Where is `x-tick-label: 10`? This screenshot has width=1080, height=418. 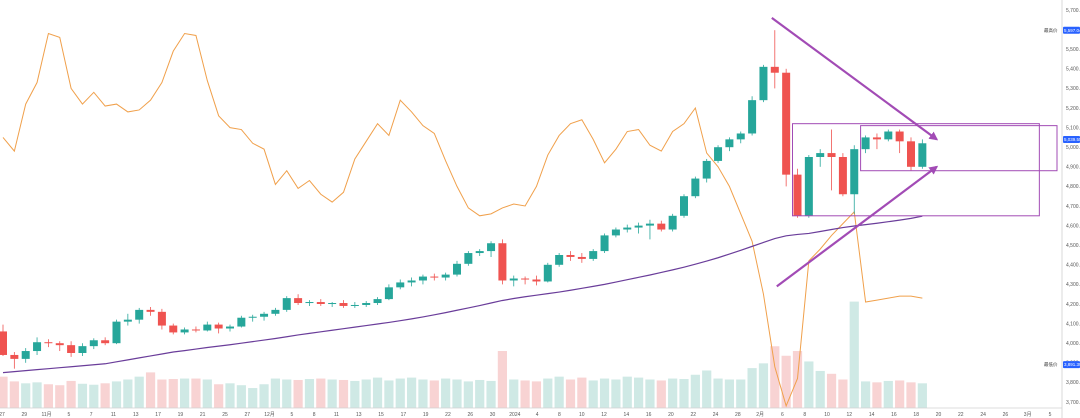 x-tick-label: 10 is located at coordinates (582, 415).